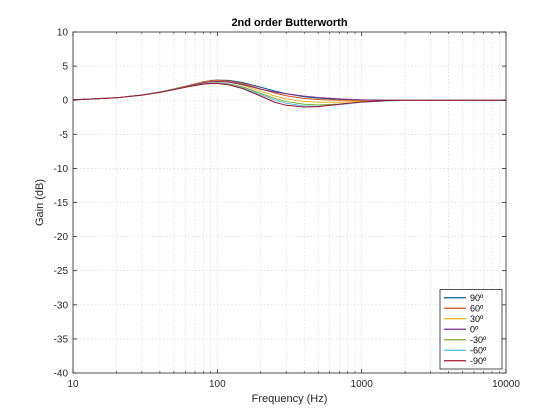 The image size is (560, 420). Describe the element at coordinates (477, 298) in the screenshot. I see `legend-label: 90º` at that location.